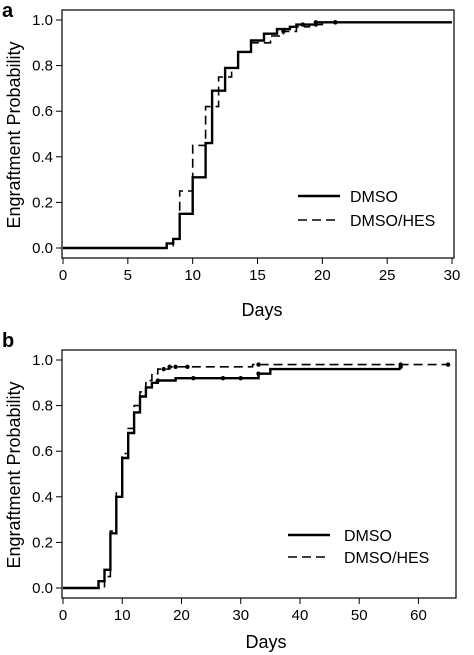 Image resolution: width=474 pixels, height=655 pixels. What do you see at coordinates (122, 615) in the screenshot?
I see `panel-b-xtick-label: 10` at bounding box center [122, 615].